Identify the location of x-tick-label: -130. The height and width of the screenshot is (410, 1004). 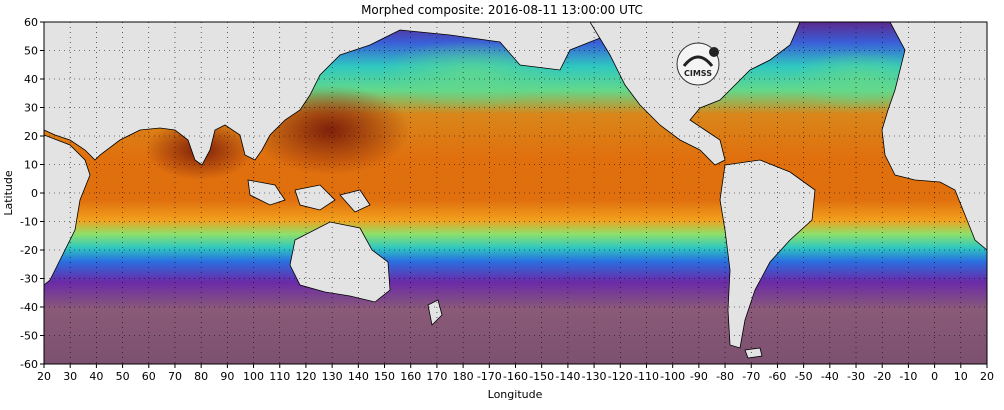
(594, 376).